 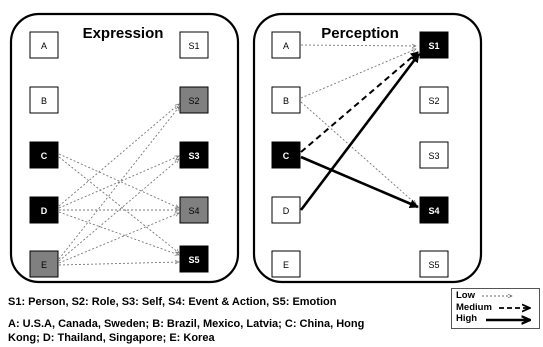 I want to click on exp-node-b, so click(x=44, y=100).